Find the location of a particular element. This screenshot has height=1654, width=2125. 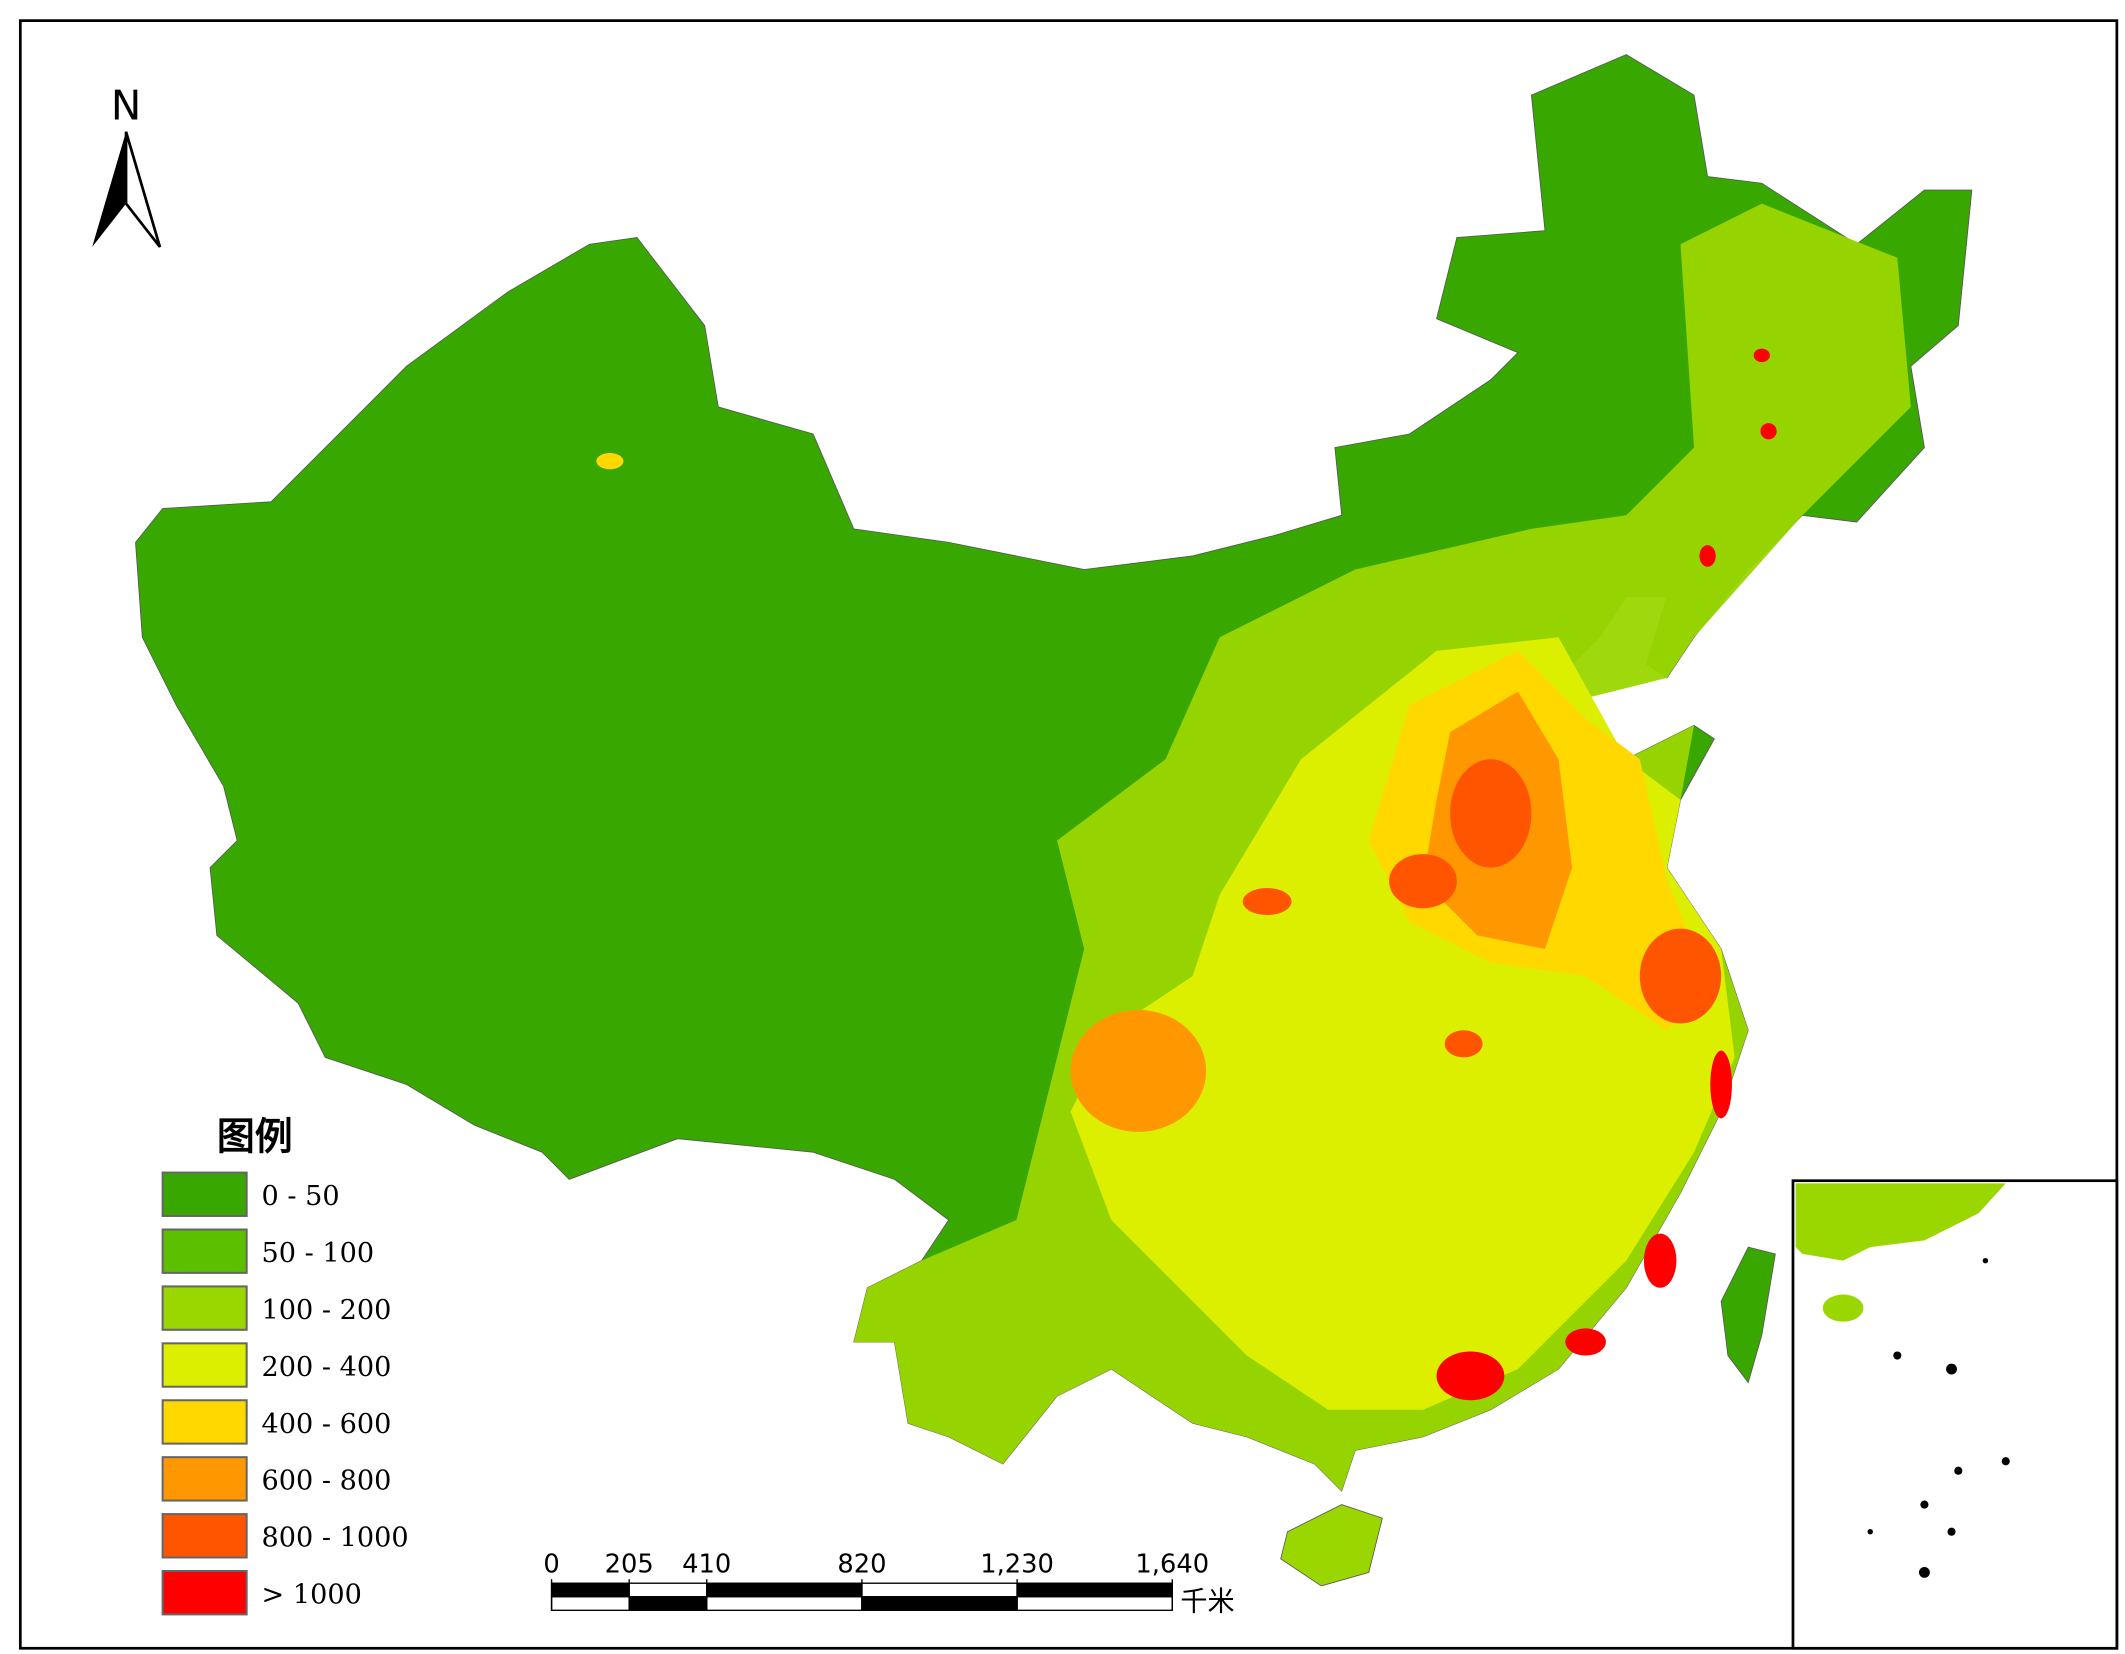

north-label: N is located at coordinates (126, 106).